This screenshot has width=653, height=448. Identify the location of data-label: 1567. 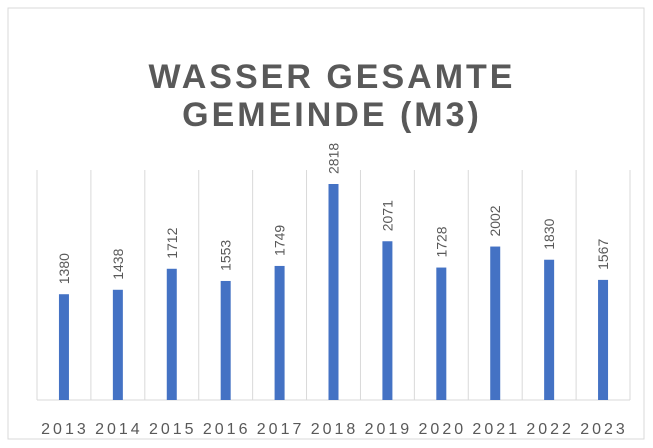
(603, 254).